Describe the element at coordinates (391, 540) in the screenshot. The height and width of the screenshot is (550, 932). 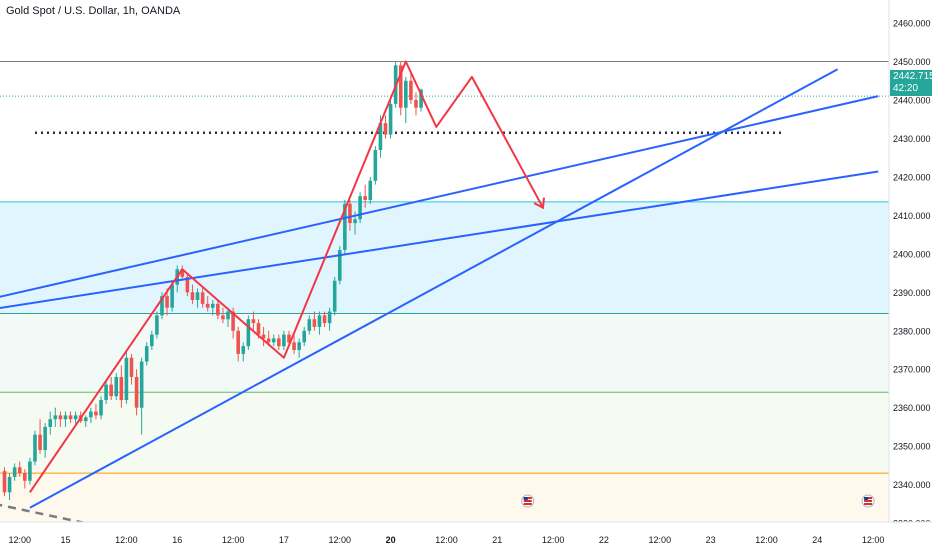
I see `x-tick-label: 20` at that location.